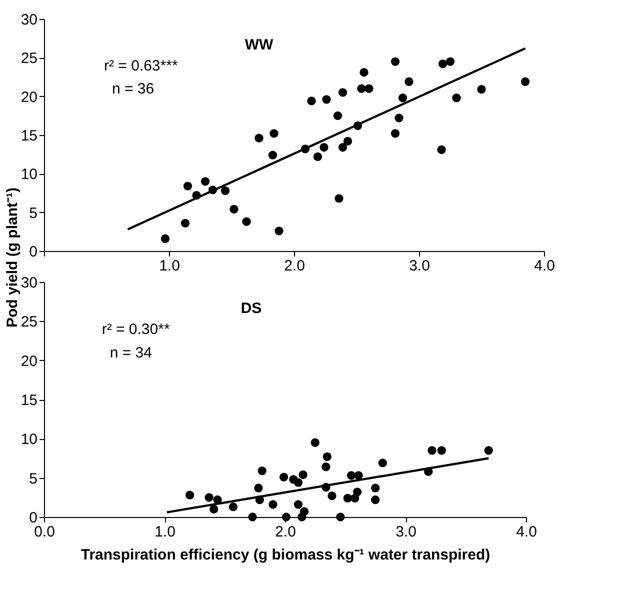  Describe the element at coordinates (133, 89) in the screenshot. I see `annotation: n = 36` at that location.